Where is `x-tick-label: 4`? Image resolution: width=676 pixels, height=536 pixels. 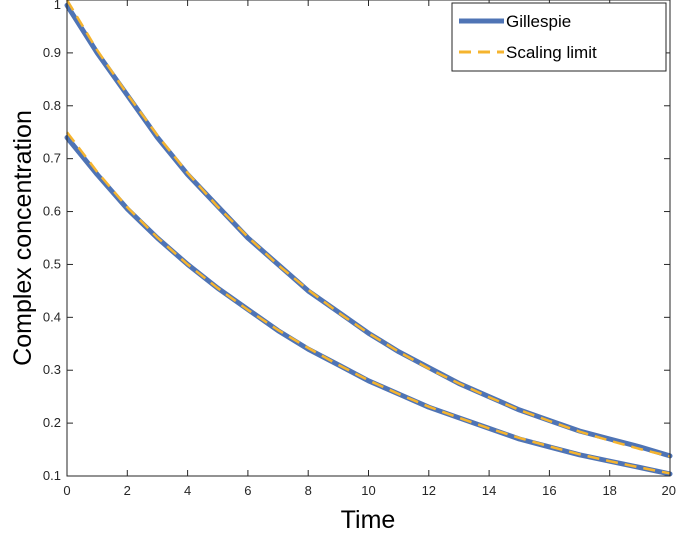
x-tick-label: 4 is located at coordinates (187, 490).